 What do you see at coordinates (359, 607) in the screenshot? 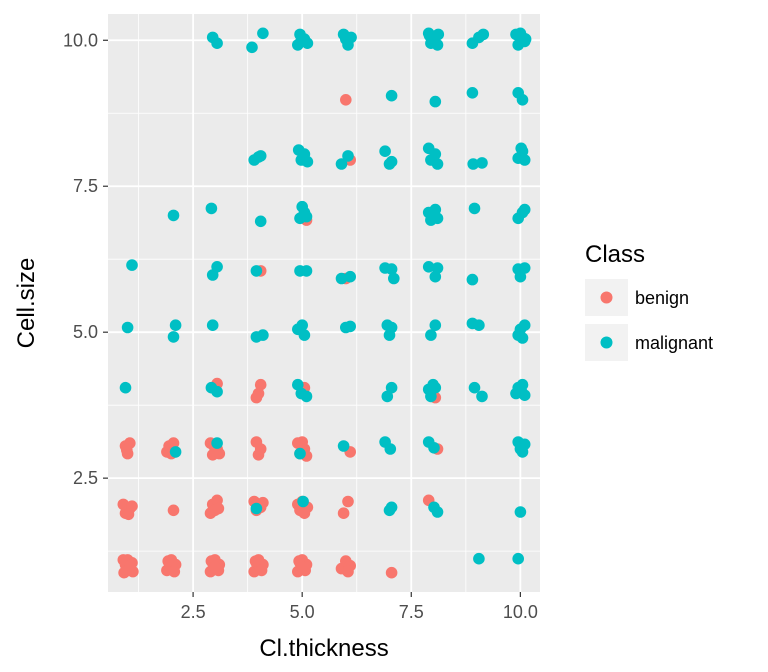
I see `x-axis-ticks: 2.5 5.0 7.5 10.0` at bounding box center [359, 607].